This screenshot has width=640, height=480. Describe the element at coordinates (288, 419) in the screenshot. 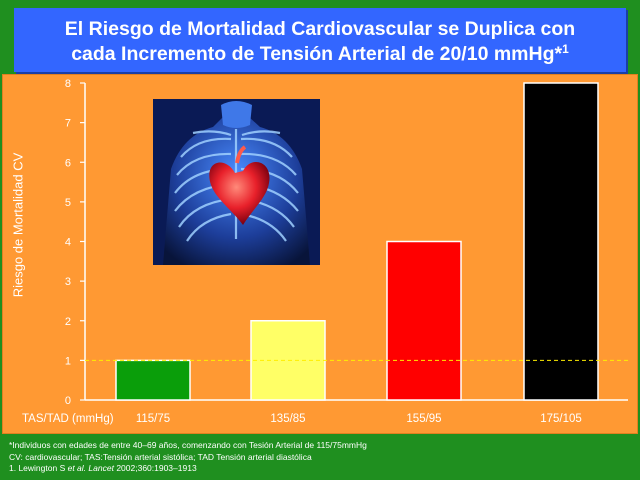

I see `x-tick-label: 135/85` at that location.